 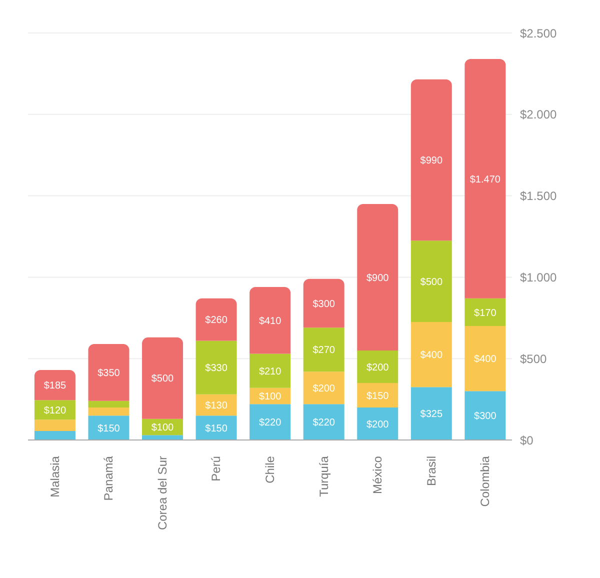 I want to click on data-label: $900, so click(x=378, y=278).